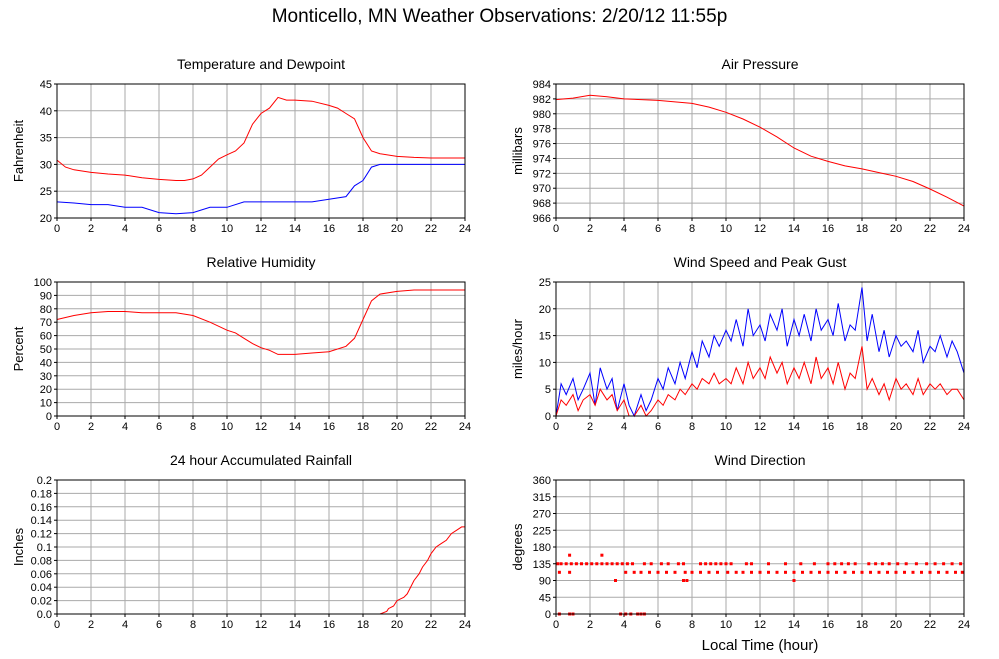  What do you see at coordinates (692, 625) in the screenshot?
I see `x-tick-label: 8` at bounding box center [692, 625].